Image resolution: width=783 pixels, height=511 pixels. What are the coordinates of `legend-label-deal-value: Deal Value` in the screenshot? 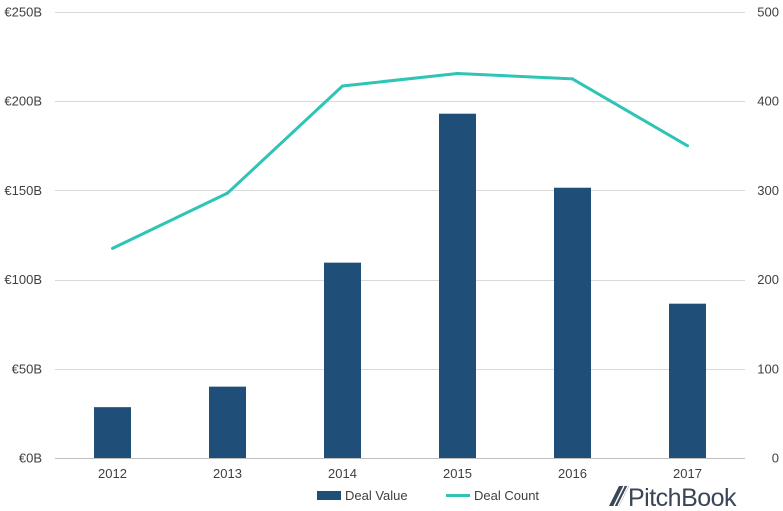 It's located at (376, 495).